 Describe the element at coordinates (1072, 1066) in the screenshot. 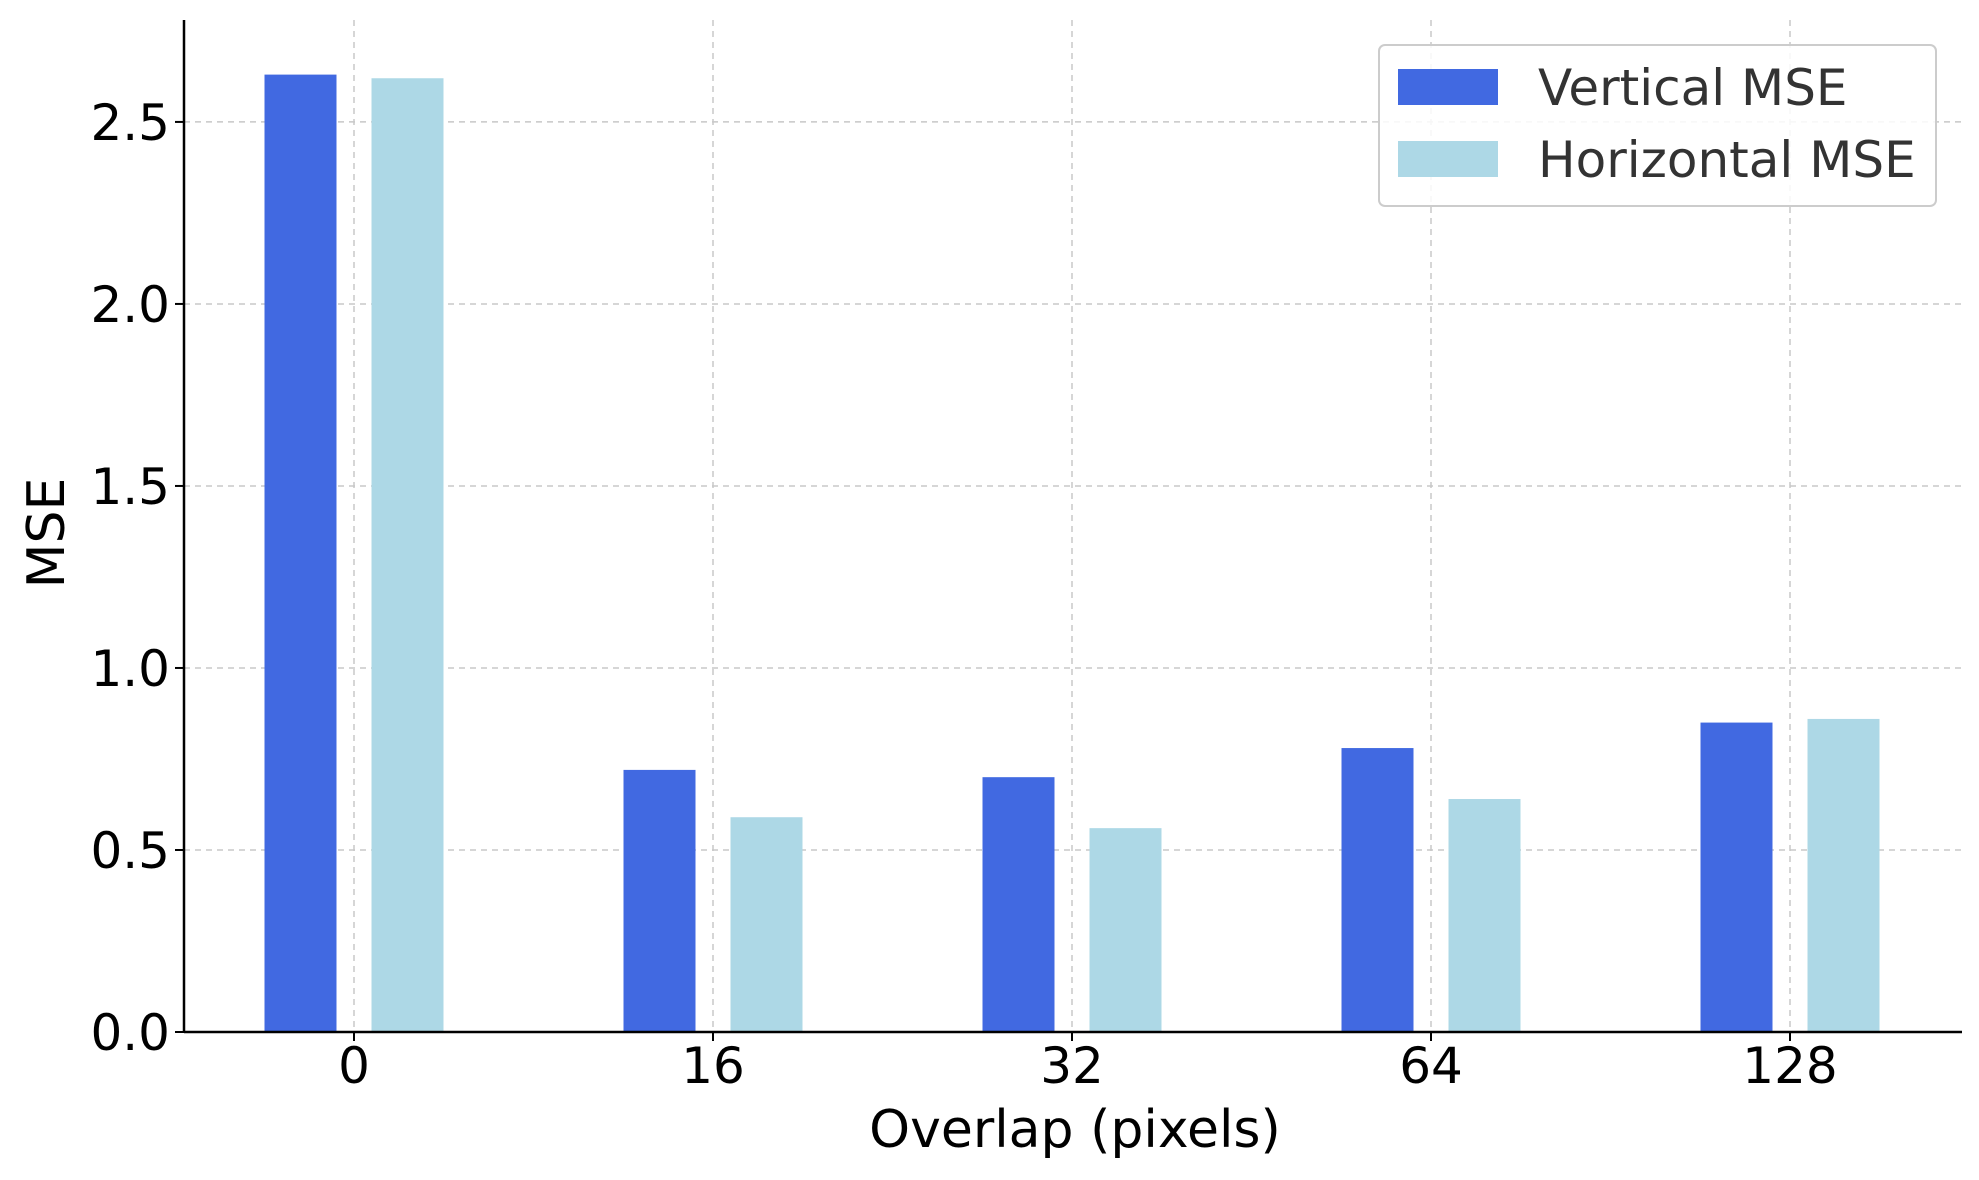

I see `x-tick-label: 32` at that location.